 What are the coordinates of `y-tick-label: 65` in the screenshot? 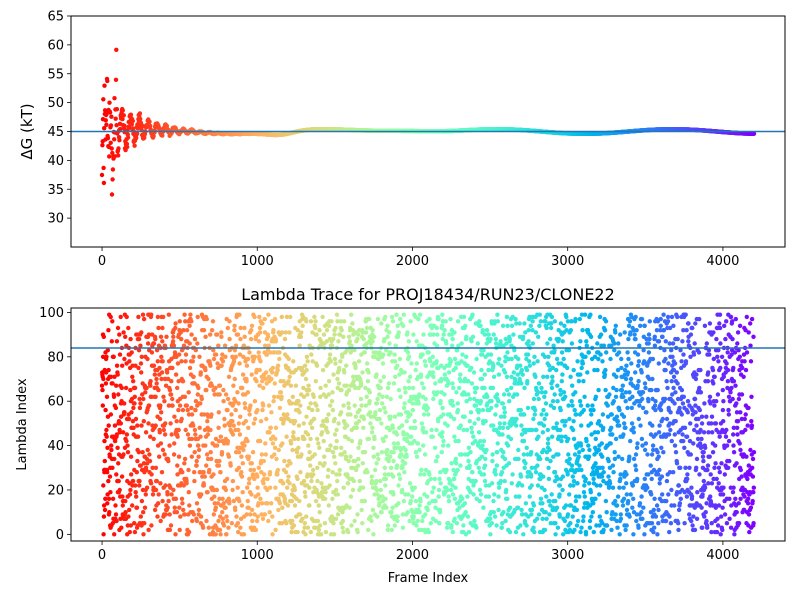 It's located at (55, 17).